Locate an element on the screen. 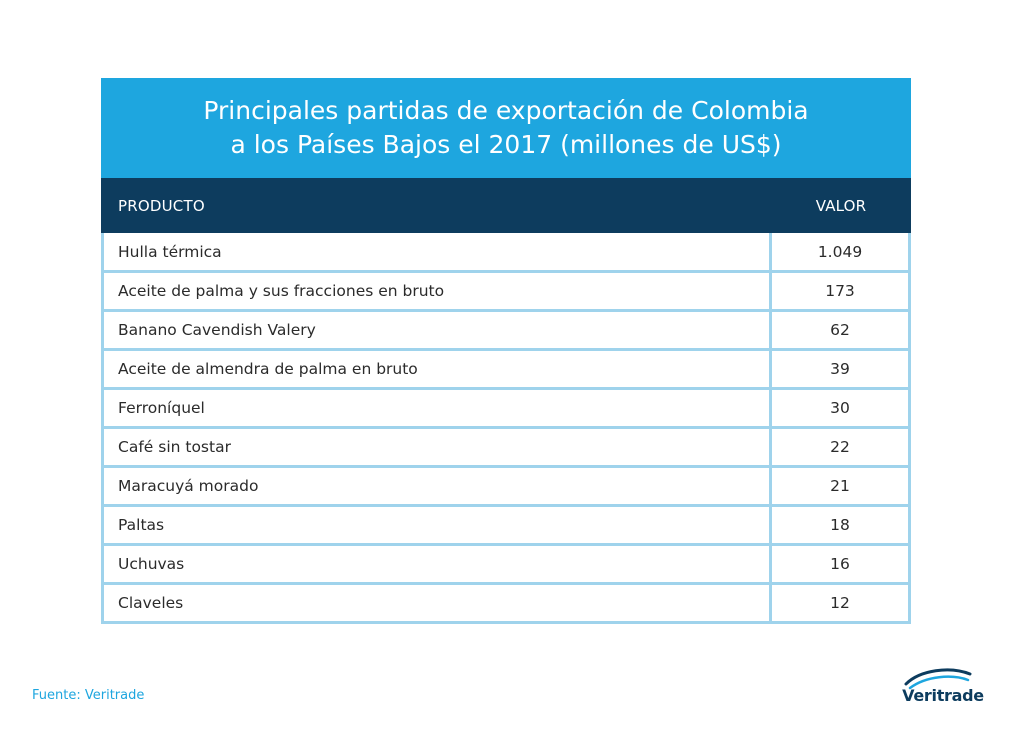 The width and height of the screenshot is (1018, 744). table-row: Hulla térmica 1.049 is located at coordinates (506, 251).